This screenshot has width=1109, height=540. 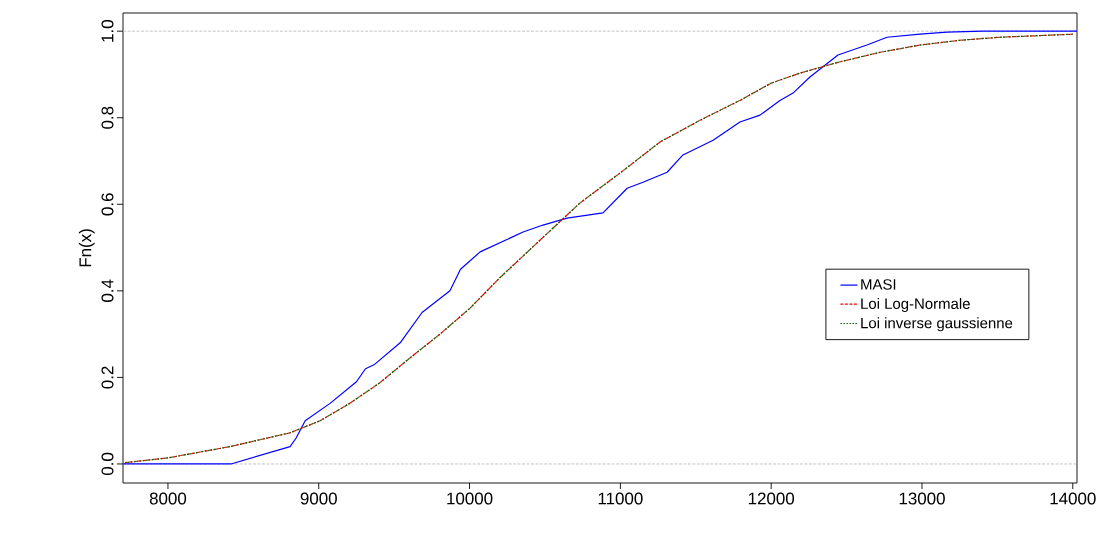 What do you see at coordinates (86, 248) in the screenshot?
I see `y-axis-title: Fn(x)` at bounding box center [86, 248].